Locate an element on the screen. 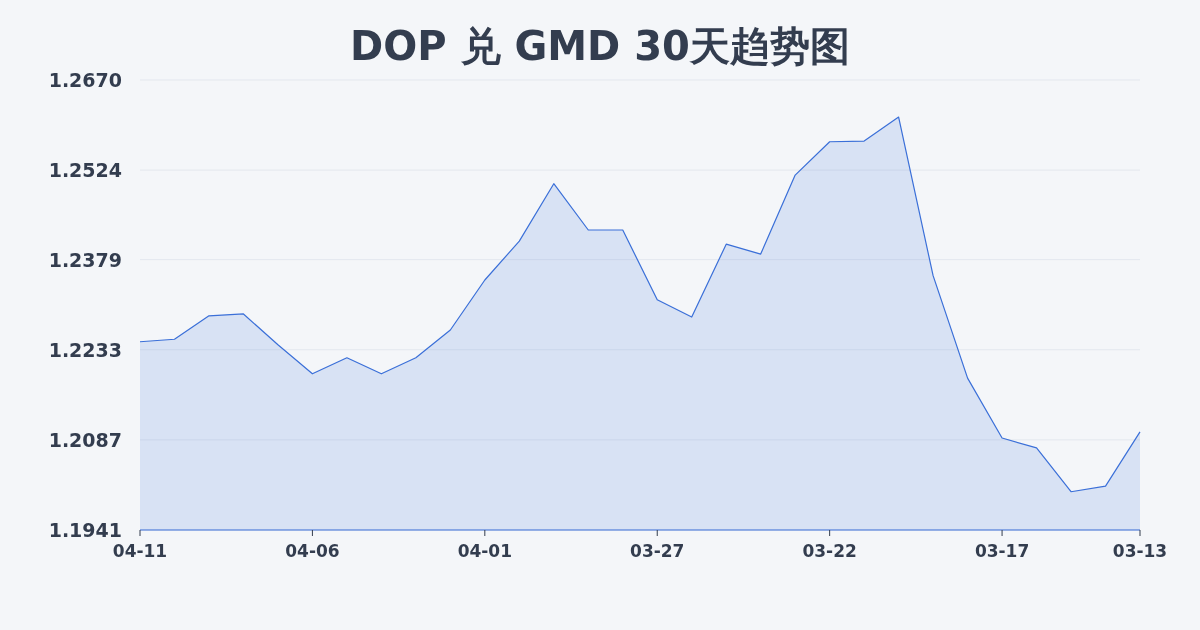 Image resolution: width=1200 pixels, height=630 pixels. x-tick-label: 03-22 is located at coordinates (829, 551).